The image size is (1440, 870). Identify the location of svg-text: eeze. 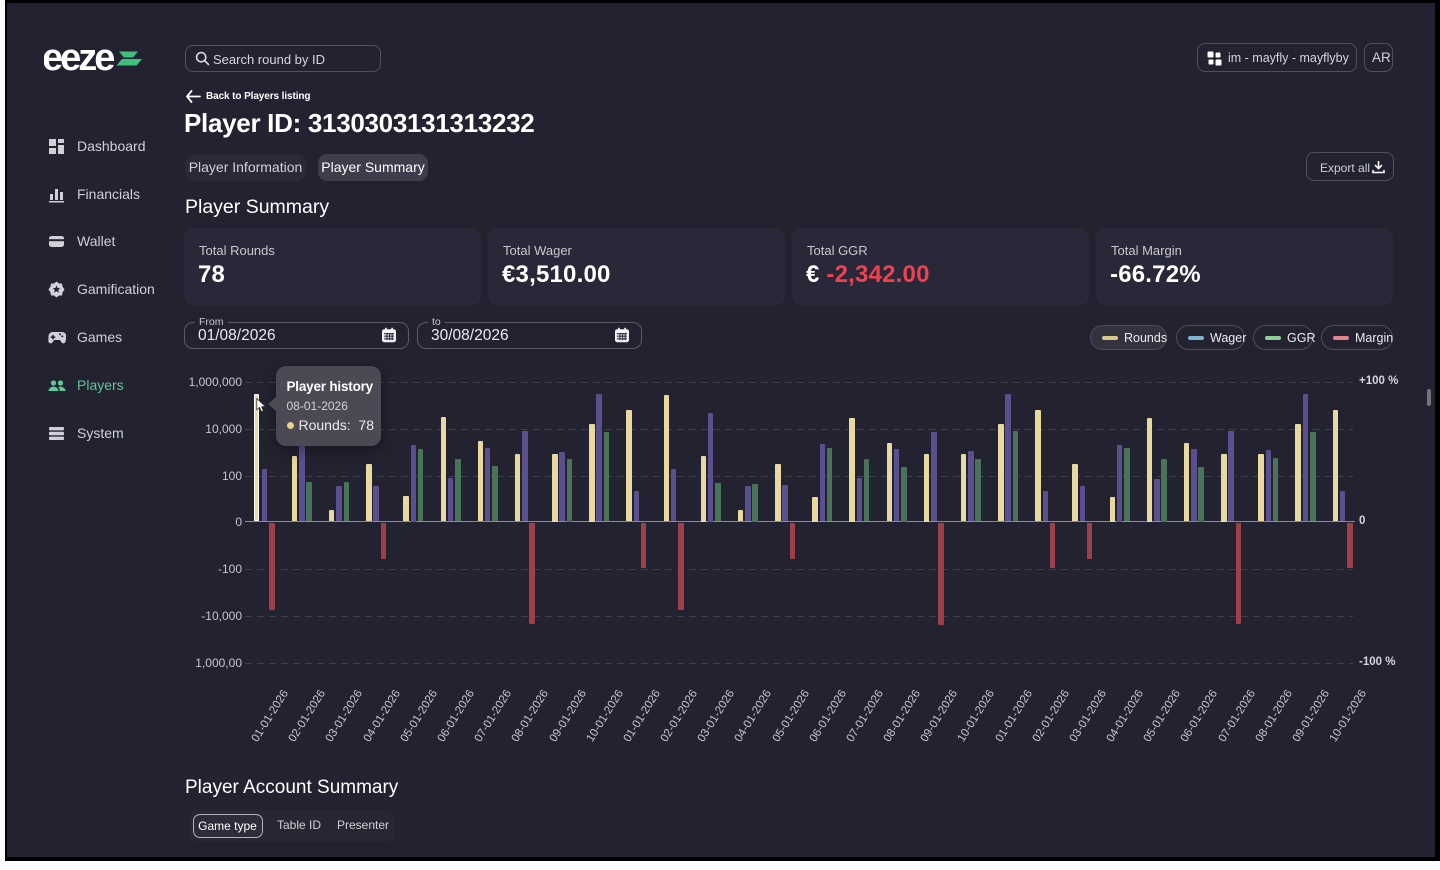
(79, 57).